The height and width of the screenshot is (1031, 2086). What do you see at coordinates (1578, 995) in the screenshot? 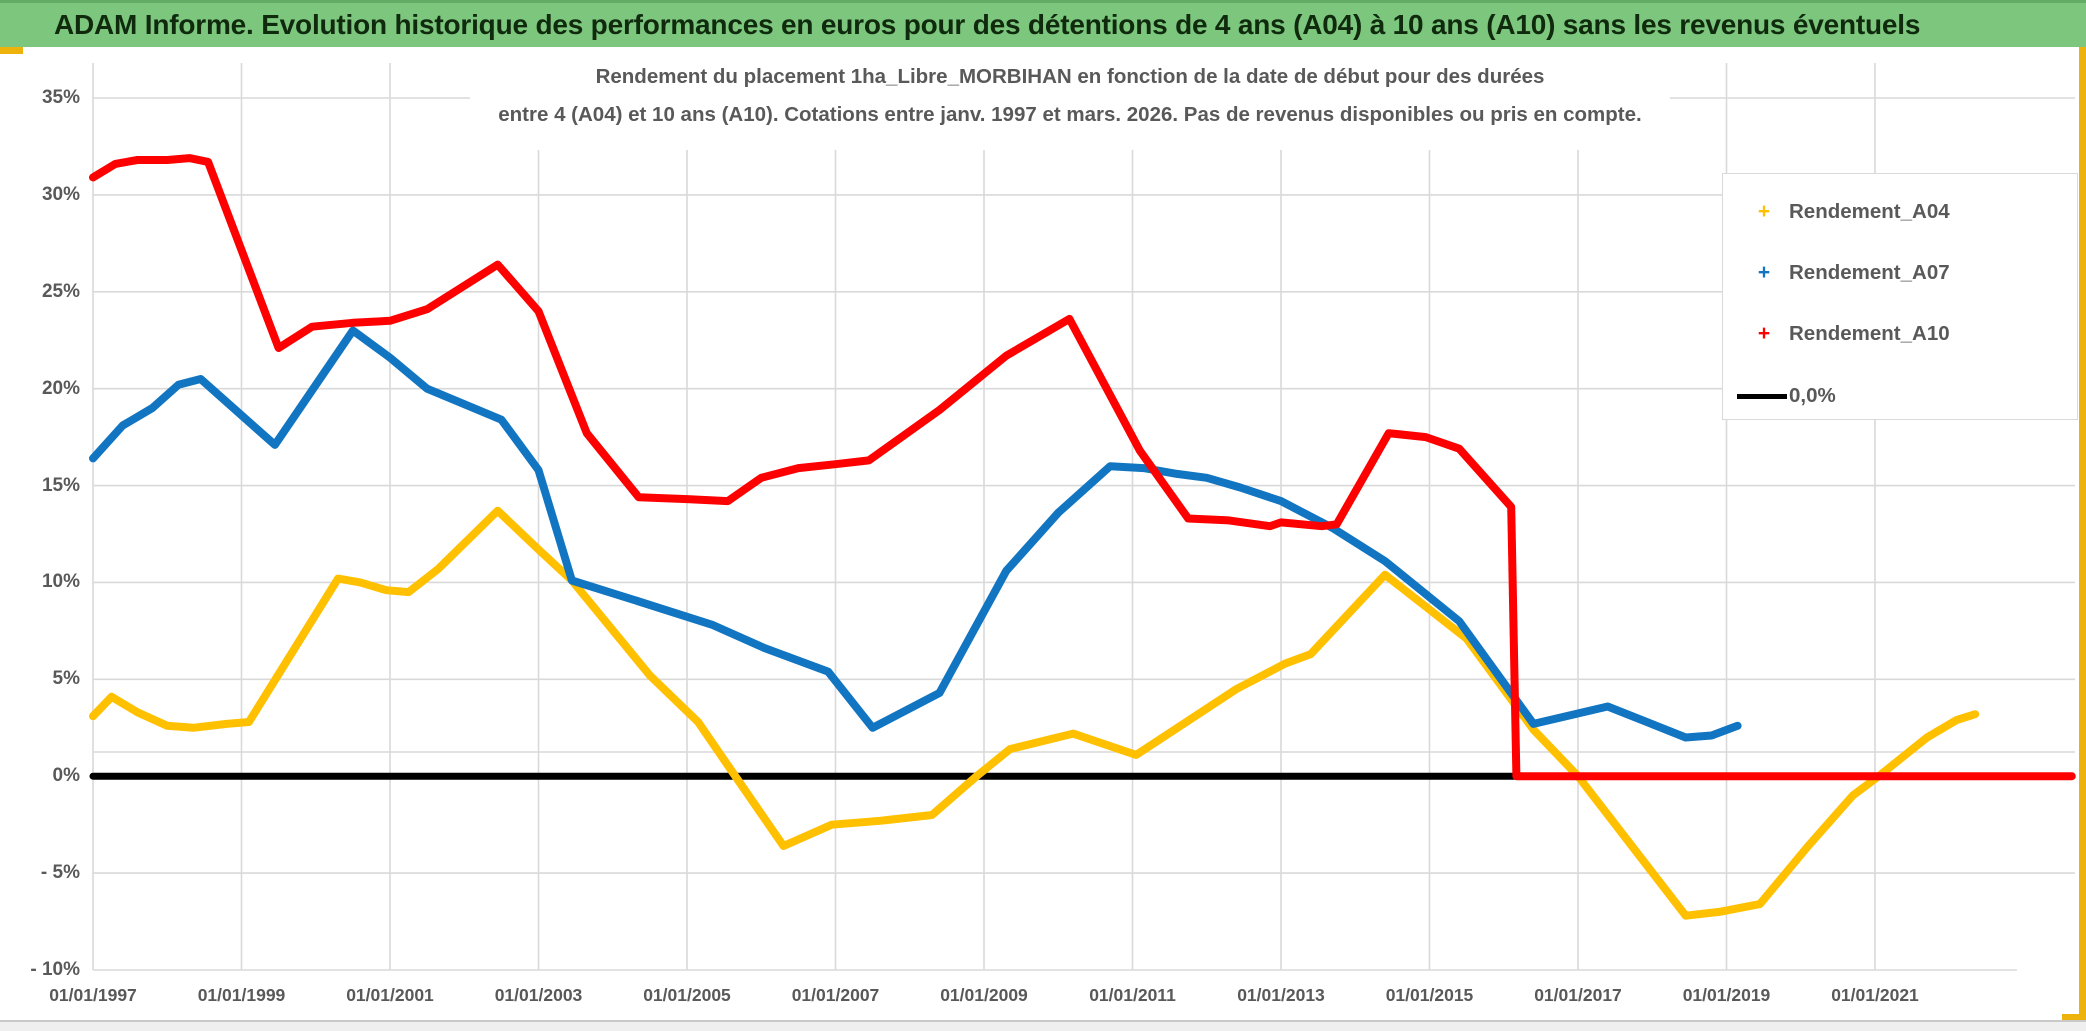
I see `x-axis-tick-label: 01/01/2017` at bounding box center [1578, 995].